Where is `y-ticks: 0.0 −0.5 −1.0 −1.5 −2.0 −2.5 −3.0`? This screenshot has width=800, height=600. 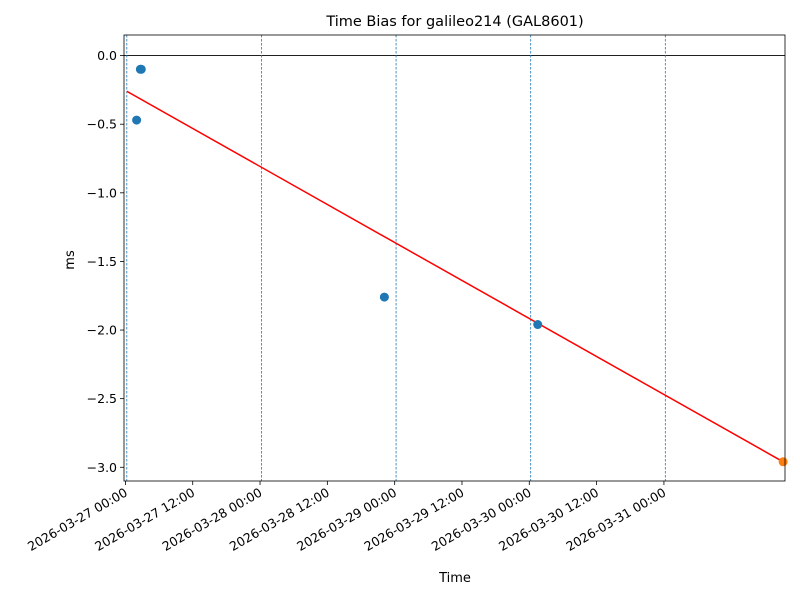 y-ticks: 0.0 −0.5 −1.0 −1.5 −2.0 −2.5 −3.0 is located at coordinates (105, 261).